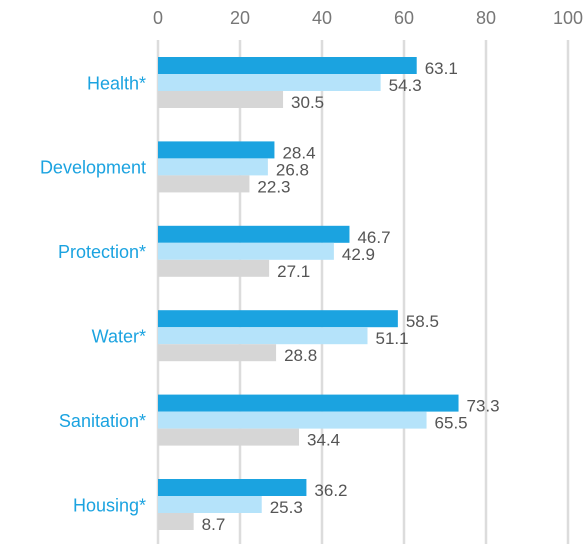 This screenshot has height=544, width=588. Describe the element at coordinates (109, 505) in the screenshot. I see `category-label: Housing*` at that location.